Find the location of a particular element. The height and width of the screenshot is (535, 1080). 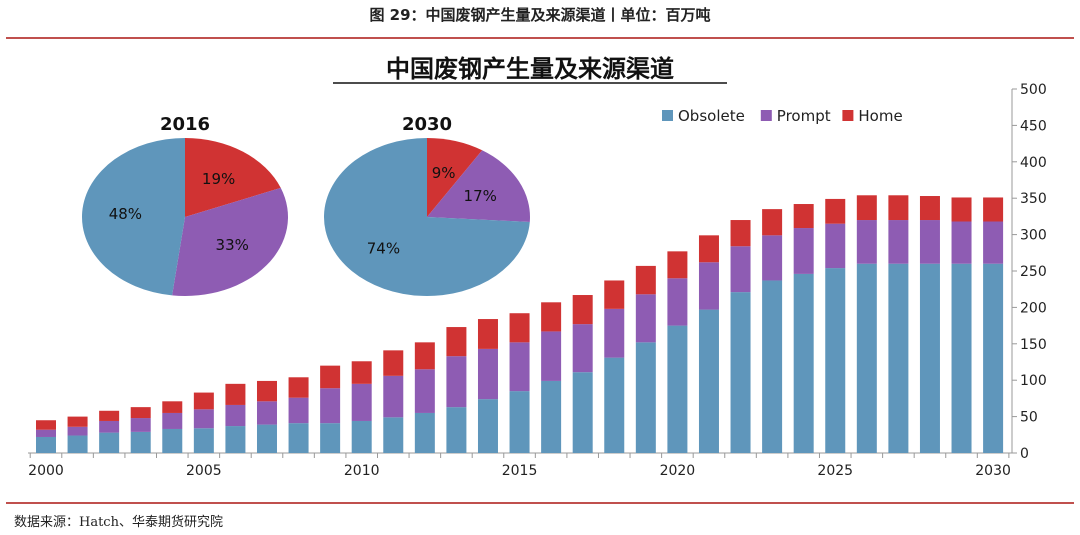

pie-slice-2030-home is located at coordinates (455, 177).